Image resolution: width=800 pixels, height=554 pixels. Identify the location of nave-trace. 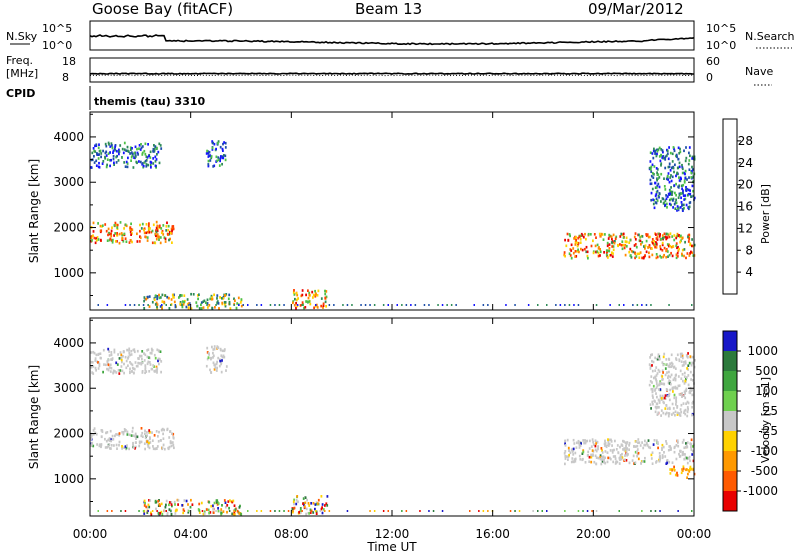
(392, 75).